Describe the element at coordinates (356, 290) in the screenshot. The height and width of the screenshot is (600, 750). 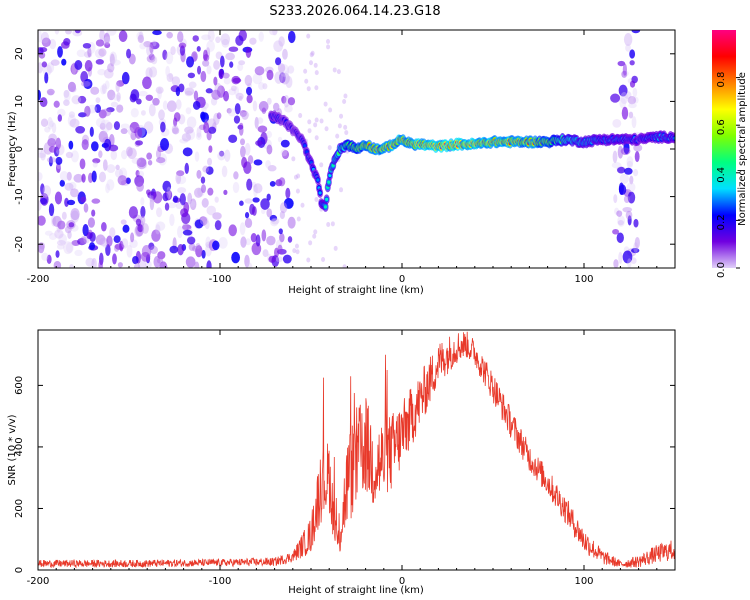
I see `spectrogram-x-label: Height of straight line (km)` at that location.